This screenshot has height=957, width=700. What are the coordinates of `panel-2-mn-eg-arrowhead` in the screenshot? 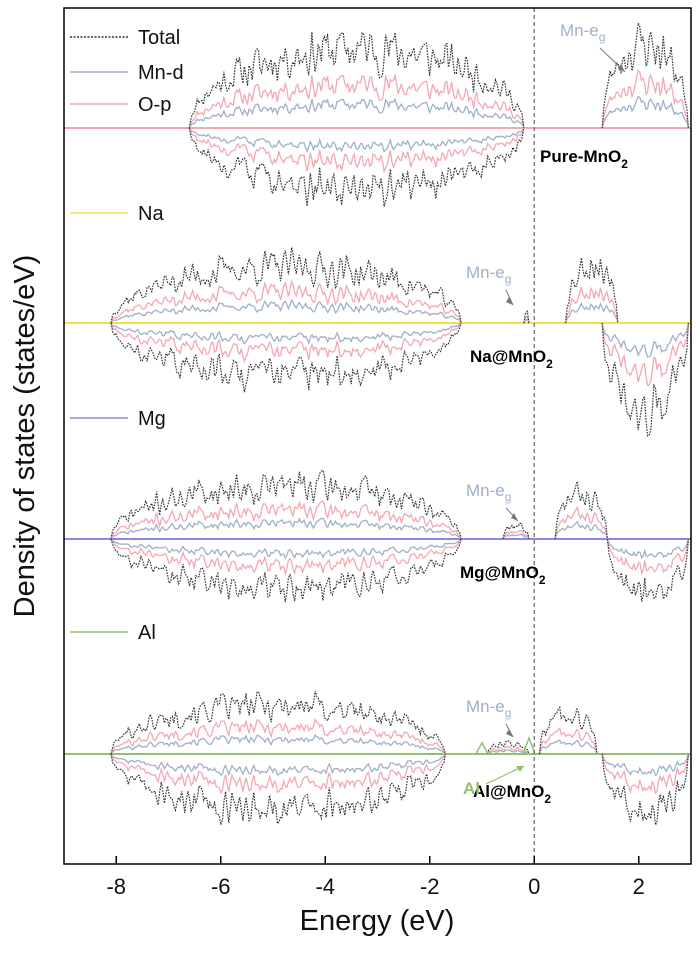 It's located at (509, 301).